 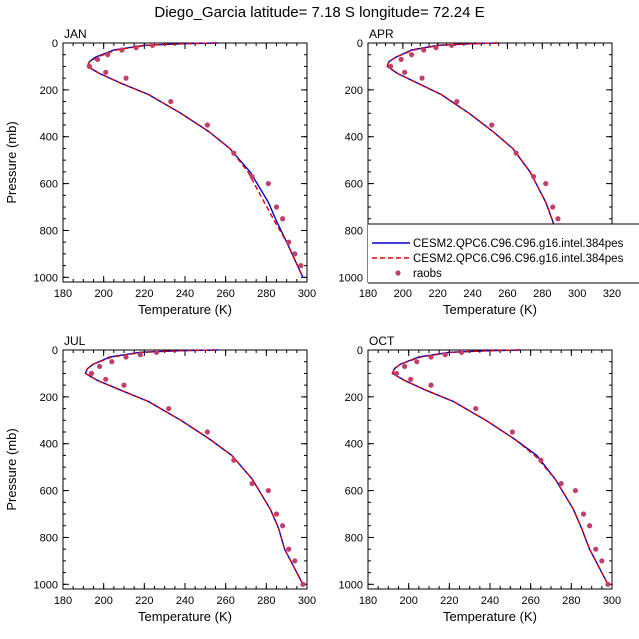 What do you see at coordinates (75, 34) in the screenshot?
I see `panel-label: JAN` at bounding box center [75, 34].